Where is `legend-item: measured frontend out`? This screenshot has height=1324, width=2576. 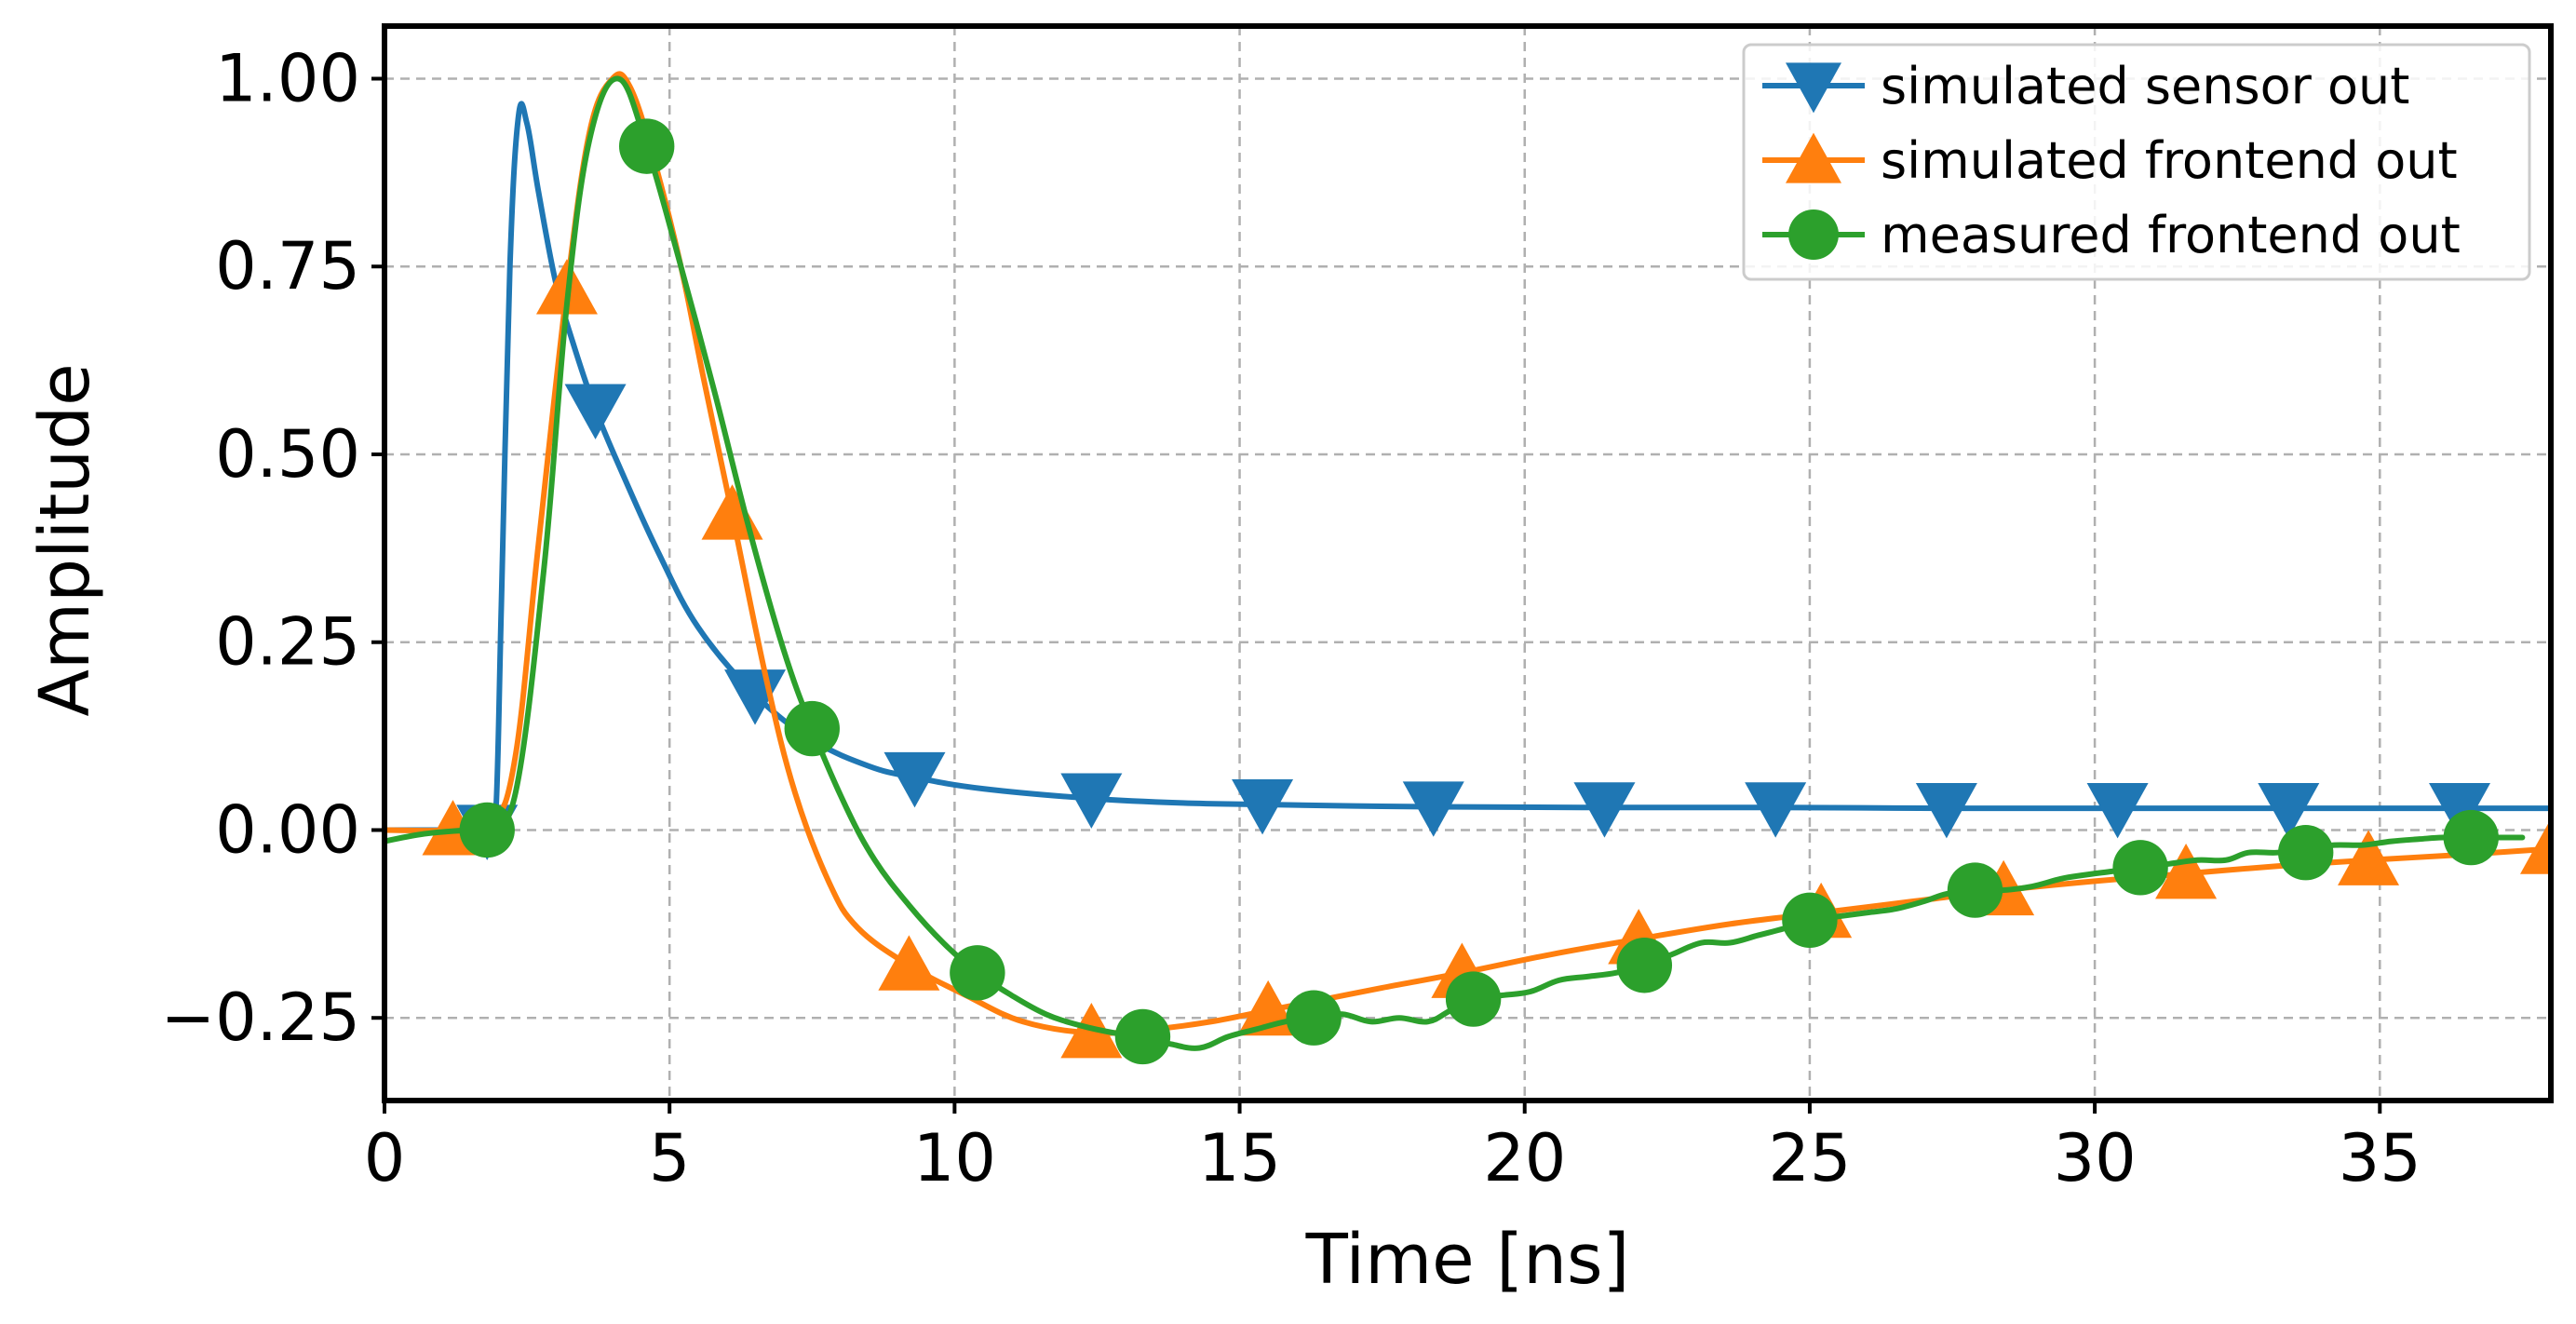
legend-item: measured frontend out is located at coordinates (2111, 235).